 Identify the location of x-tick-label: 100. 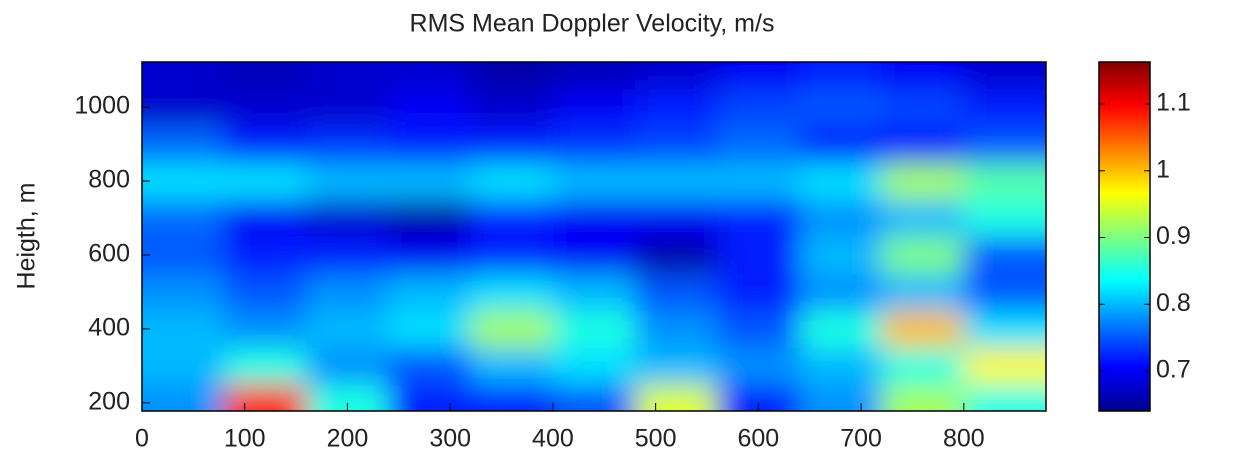
(245, 439).